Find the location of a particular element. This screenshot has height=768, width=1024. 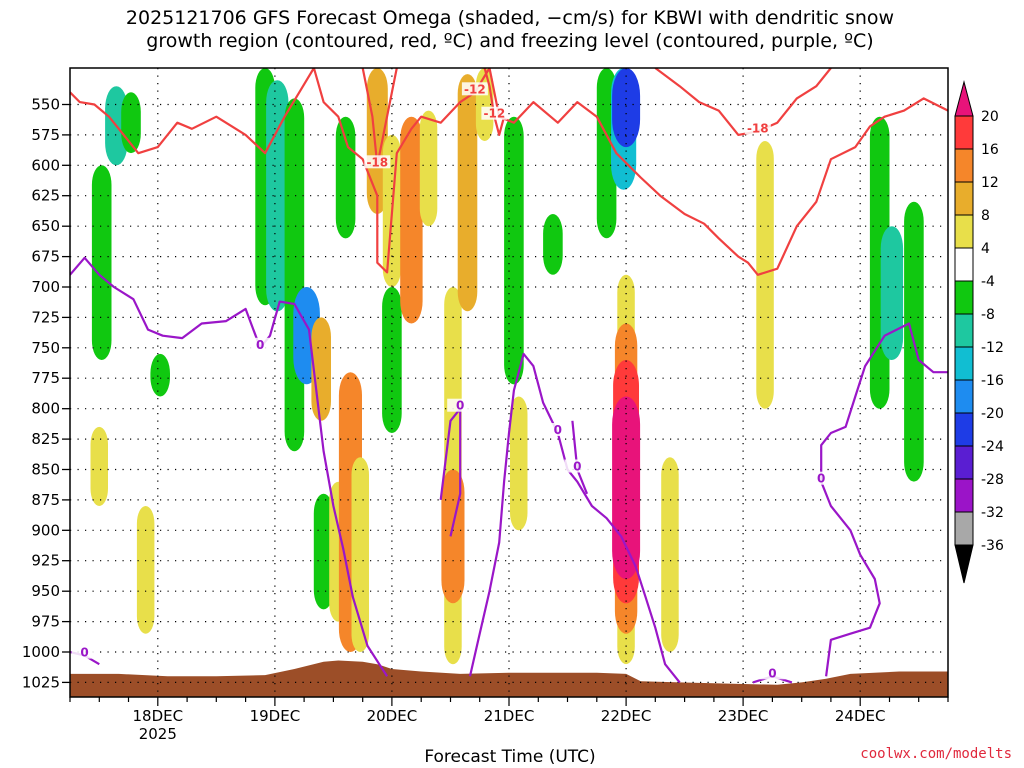

colorbar: 20 16 12 8 4 -4 -8 -12 -16 -20 -24 -28 -32 -36 is located at coordinates (979, 332).